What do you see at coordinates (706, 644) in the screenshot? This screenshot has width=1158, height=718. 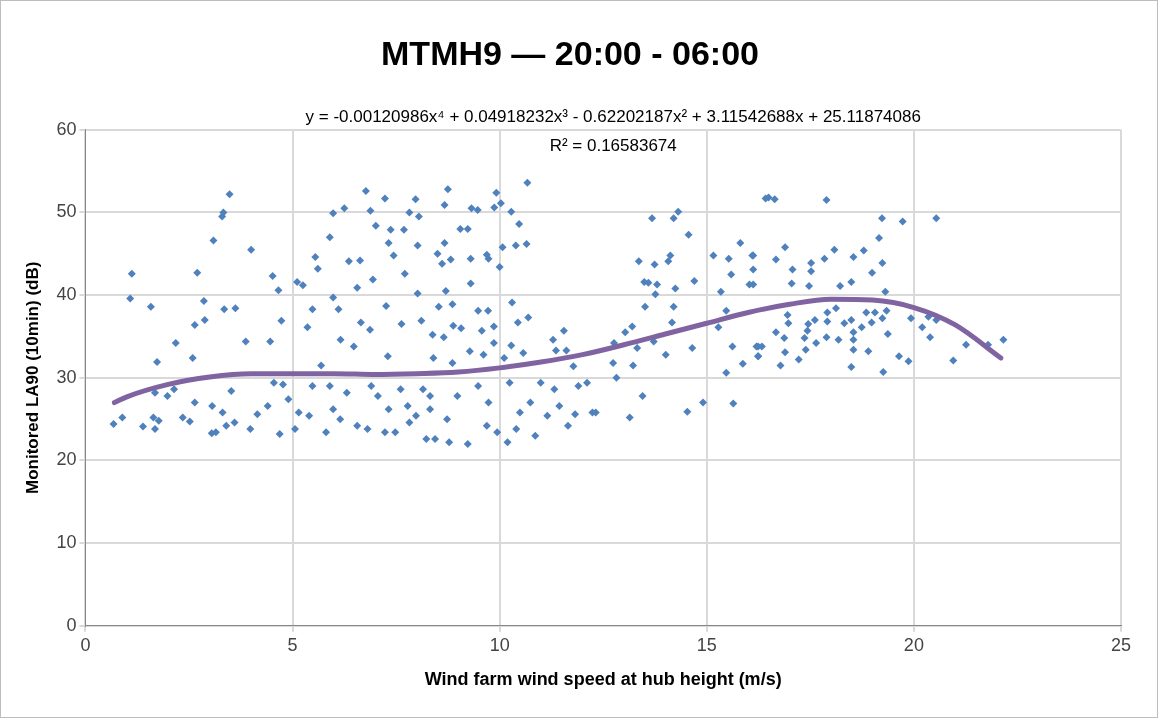 I see `x-tick-label: 15` at bounding box center [706, 644].